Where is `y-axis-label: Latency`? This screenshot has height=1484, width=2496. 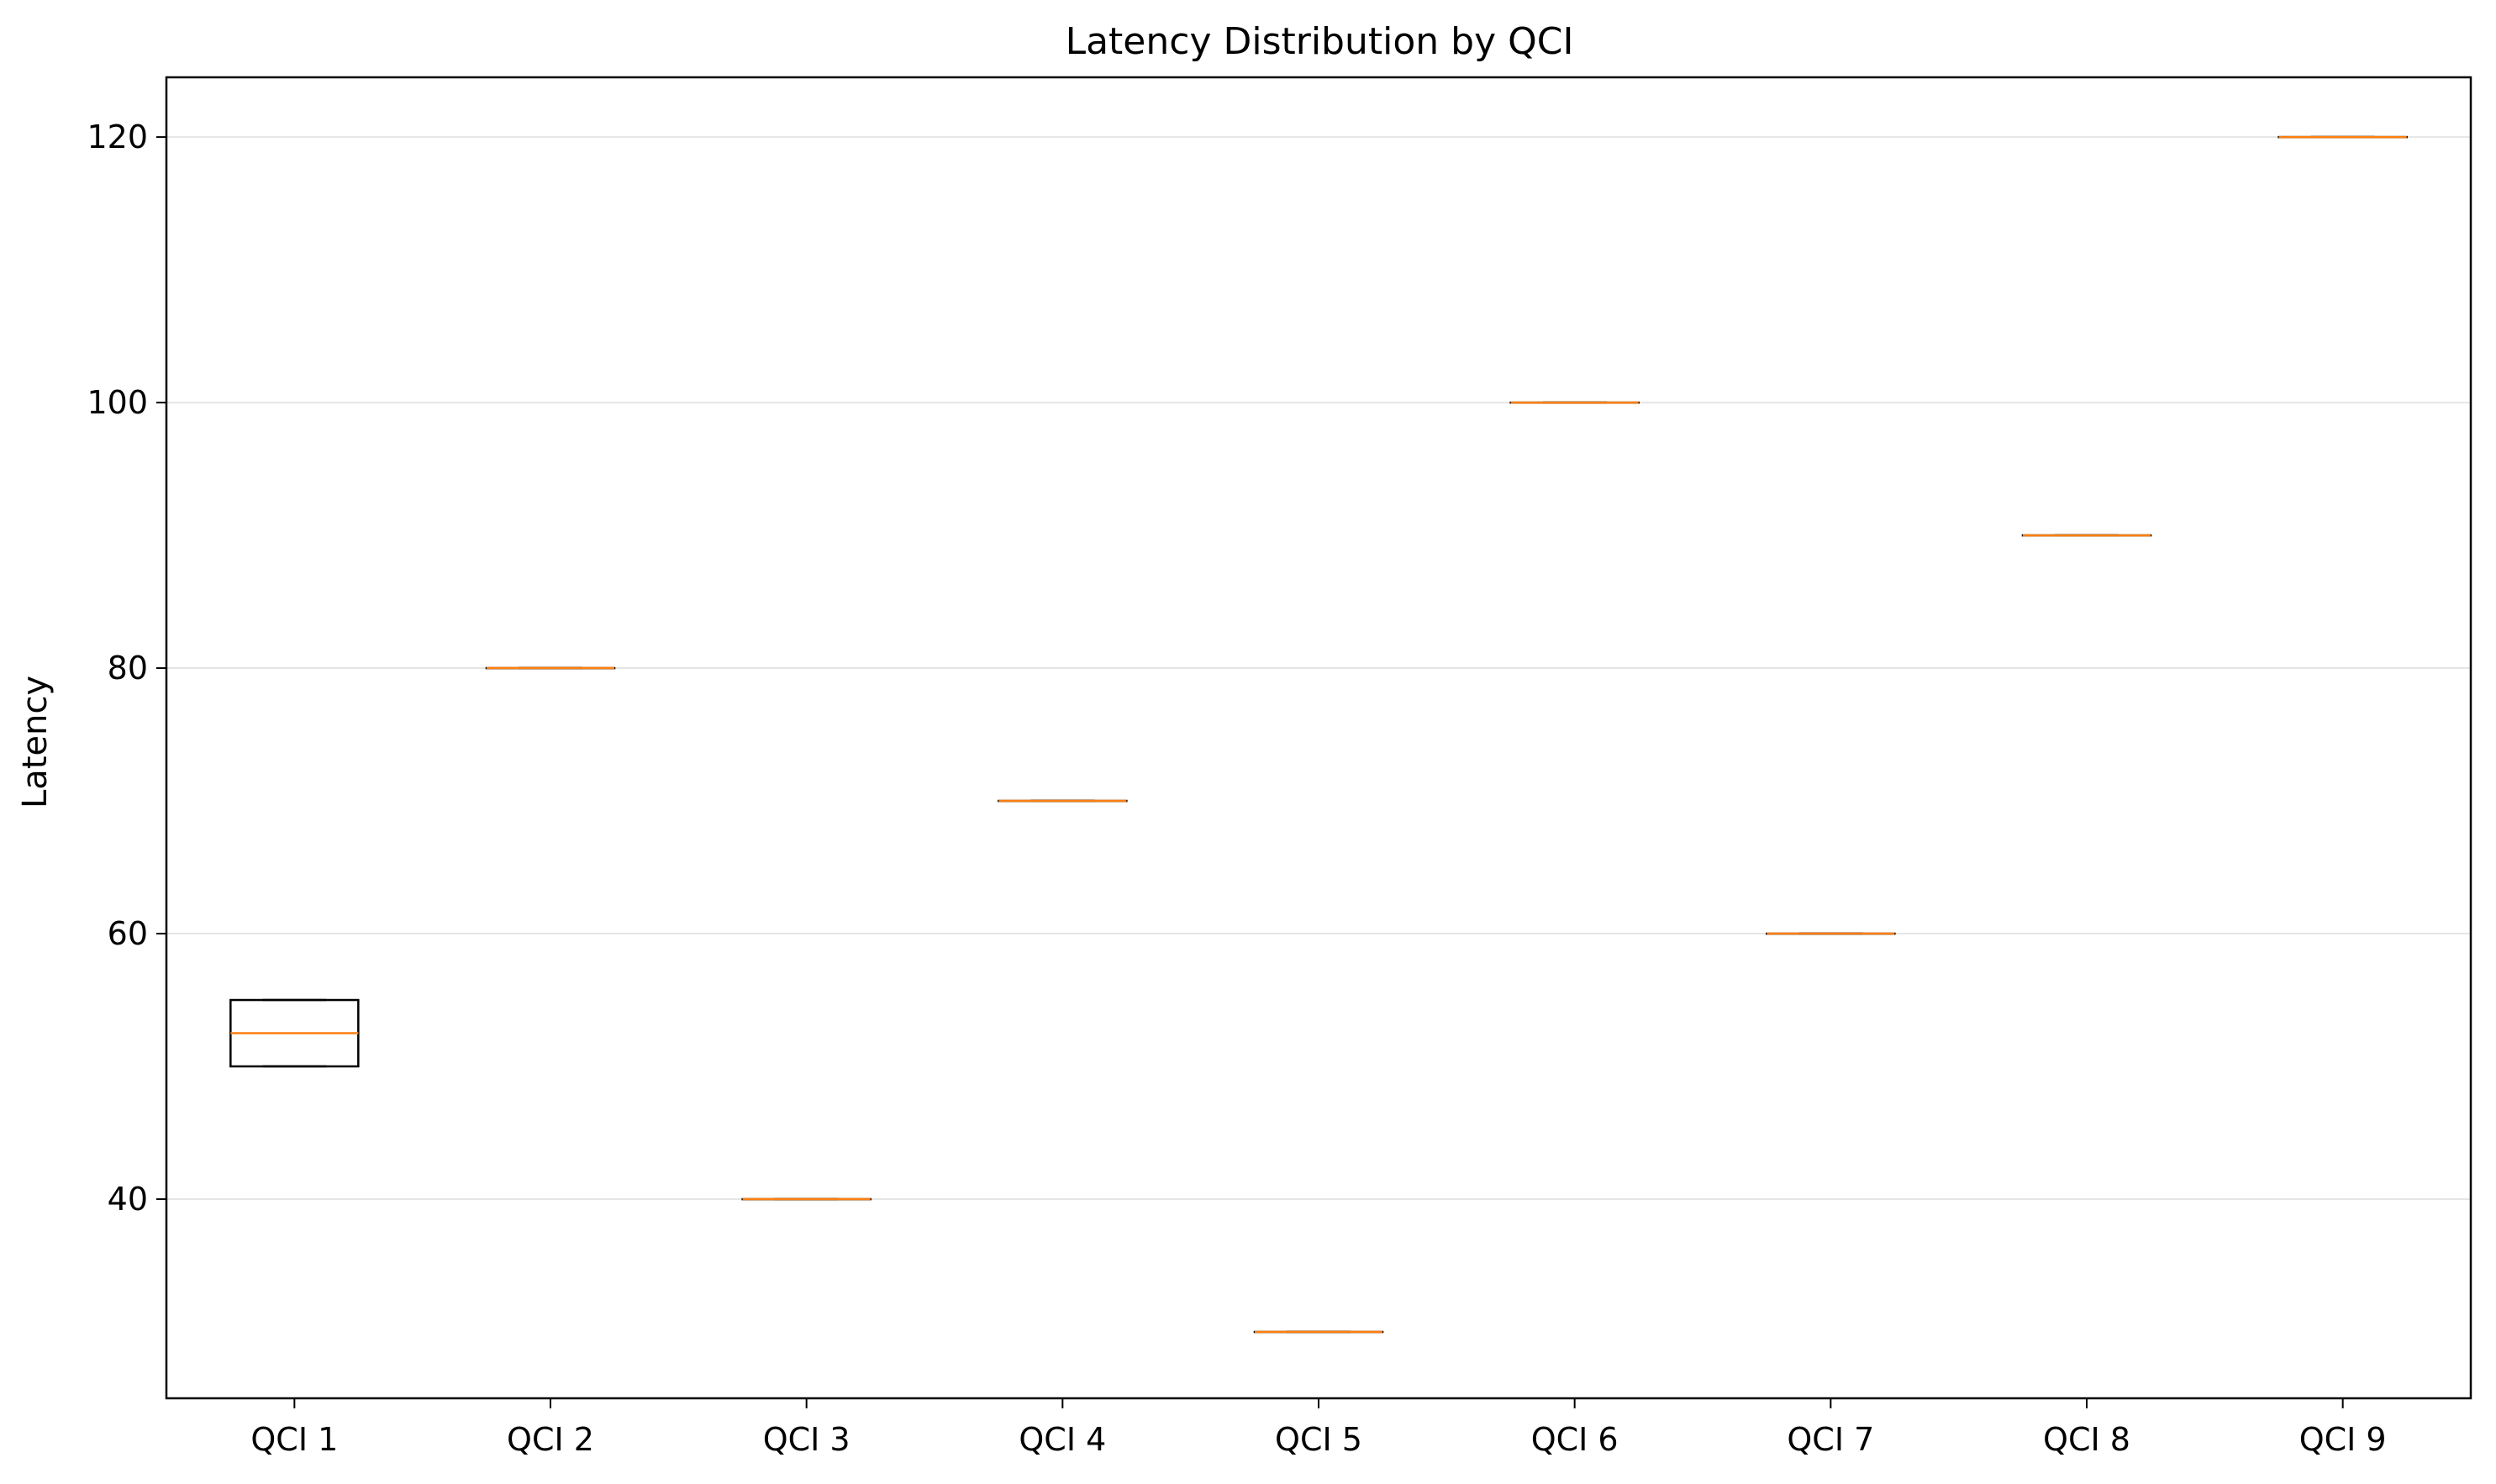
y-axis-label: Latency is located at coordinates (35, 742).